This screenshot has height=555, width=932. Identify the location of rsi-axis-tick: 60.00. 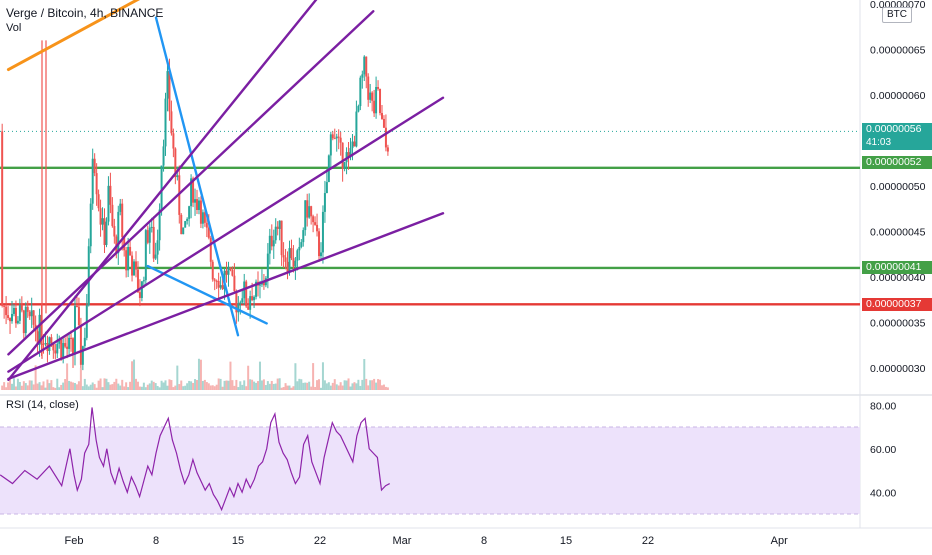
(883, 450).